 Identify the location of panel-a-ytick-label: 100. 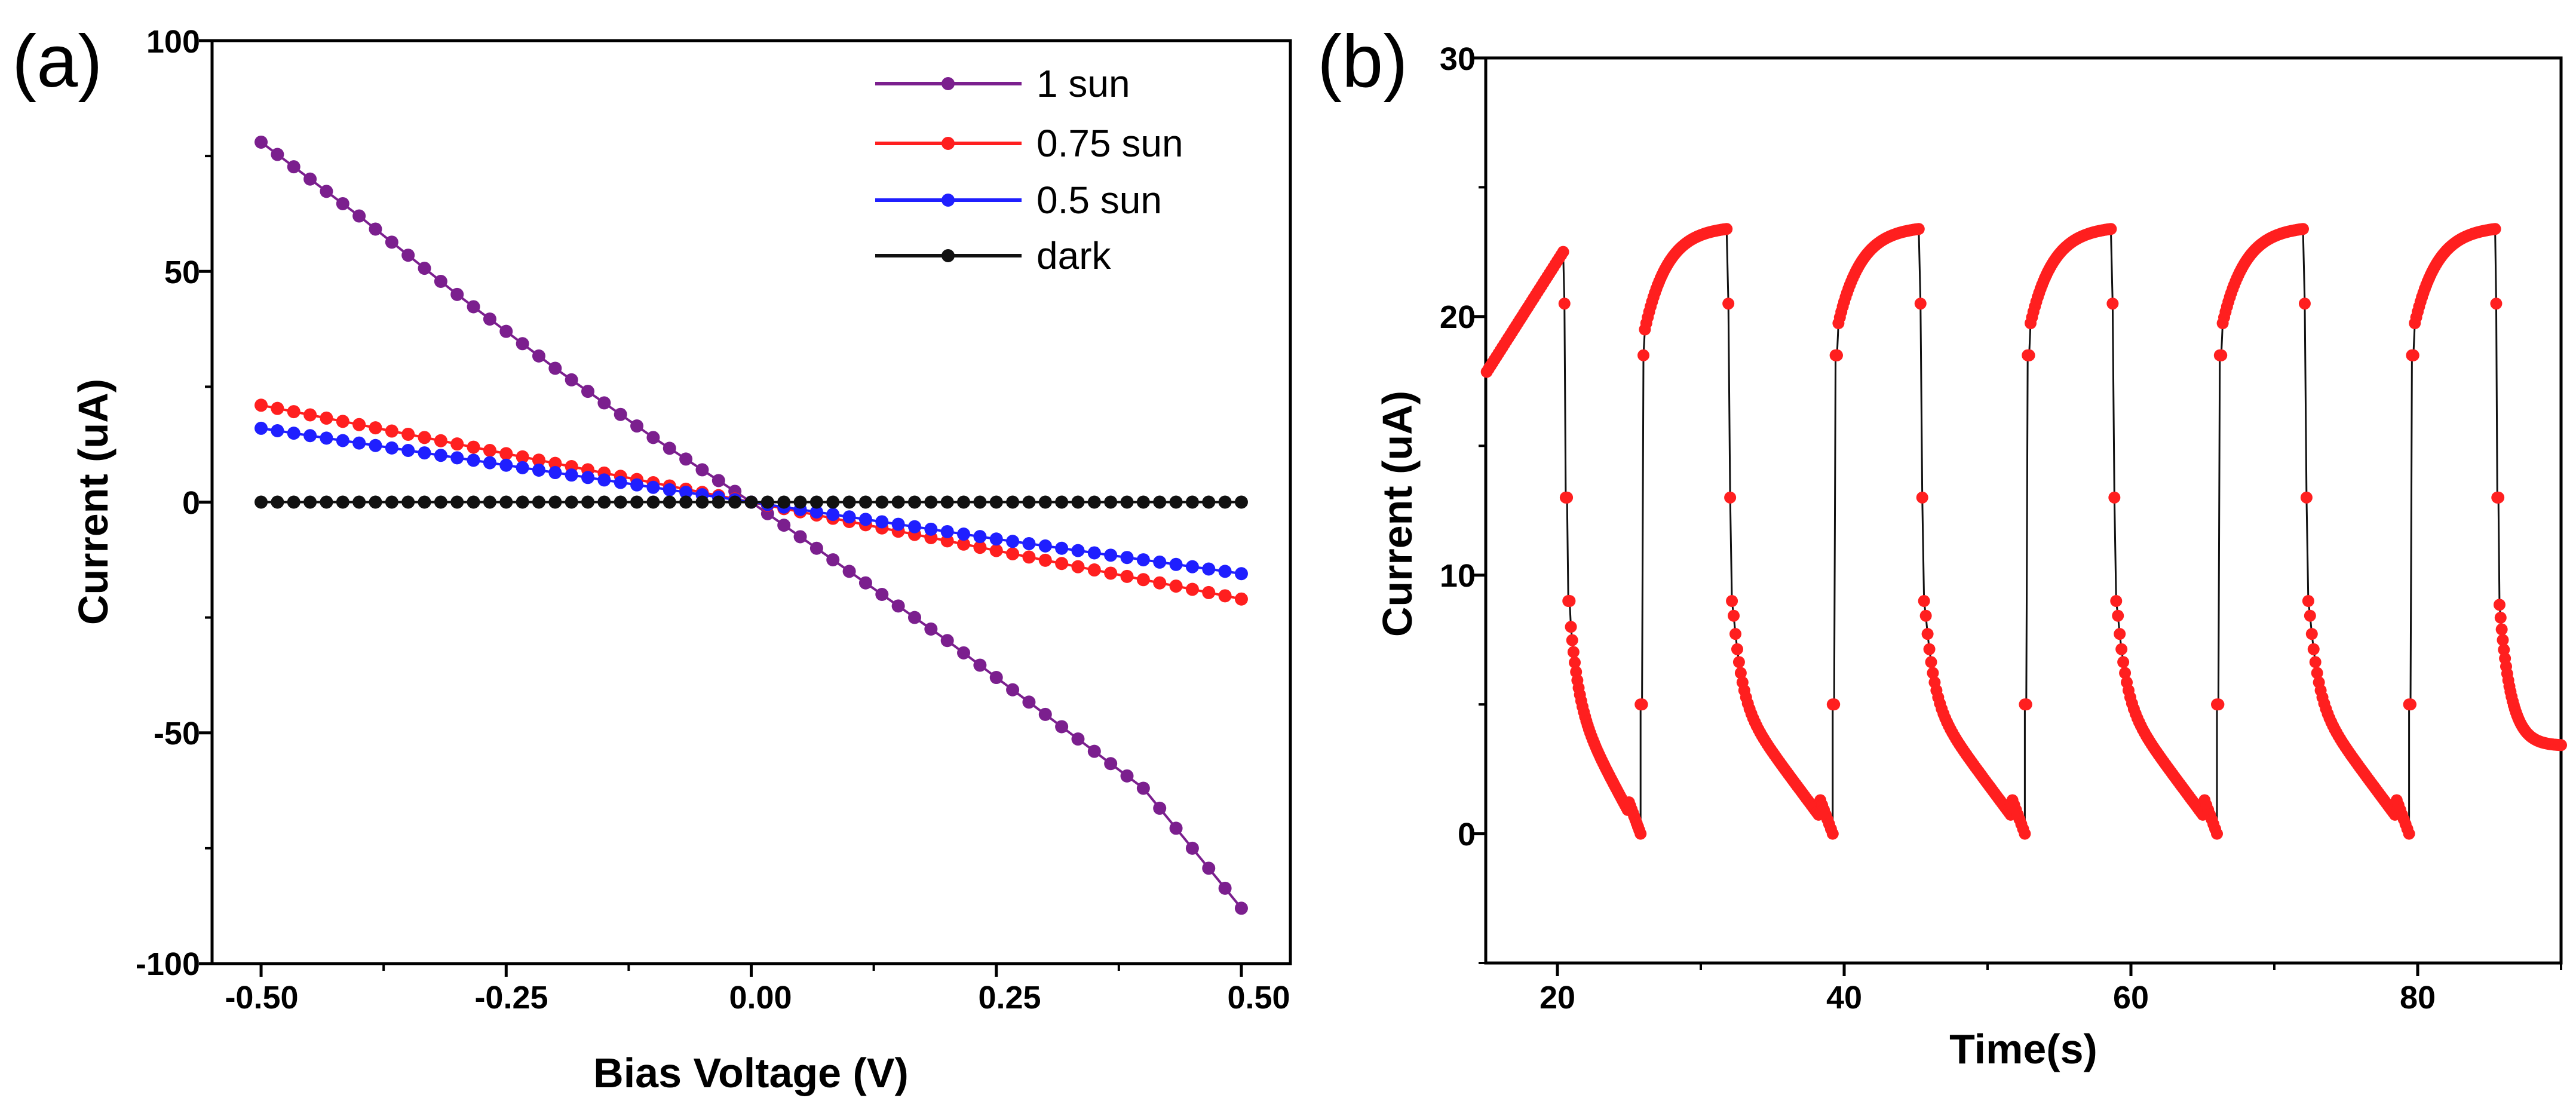
(173, 42).